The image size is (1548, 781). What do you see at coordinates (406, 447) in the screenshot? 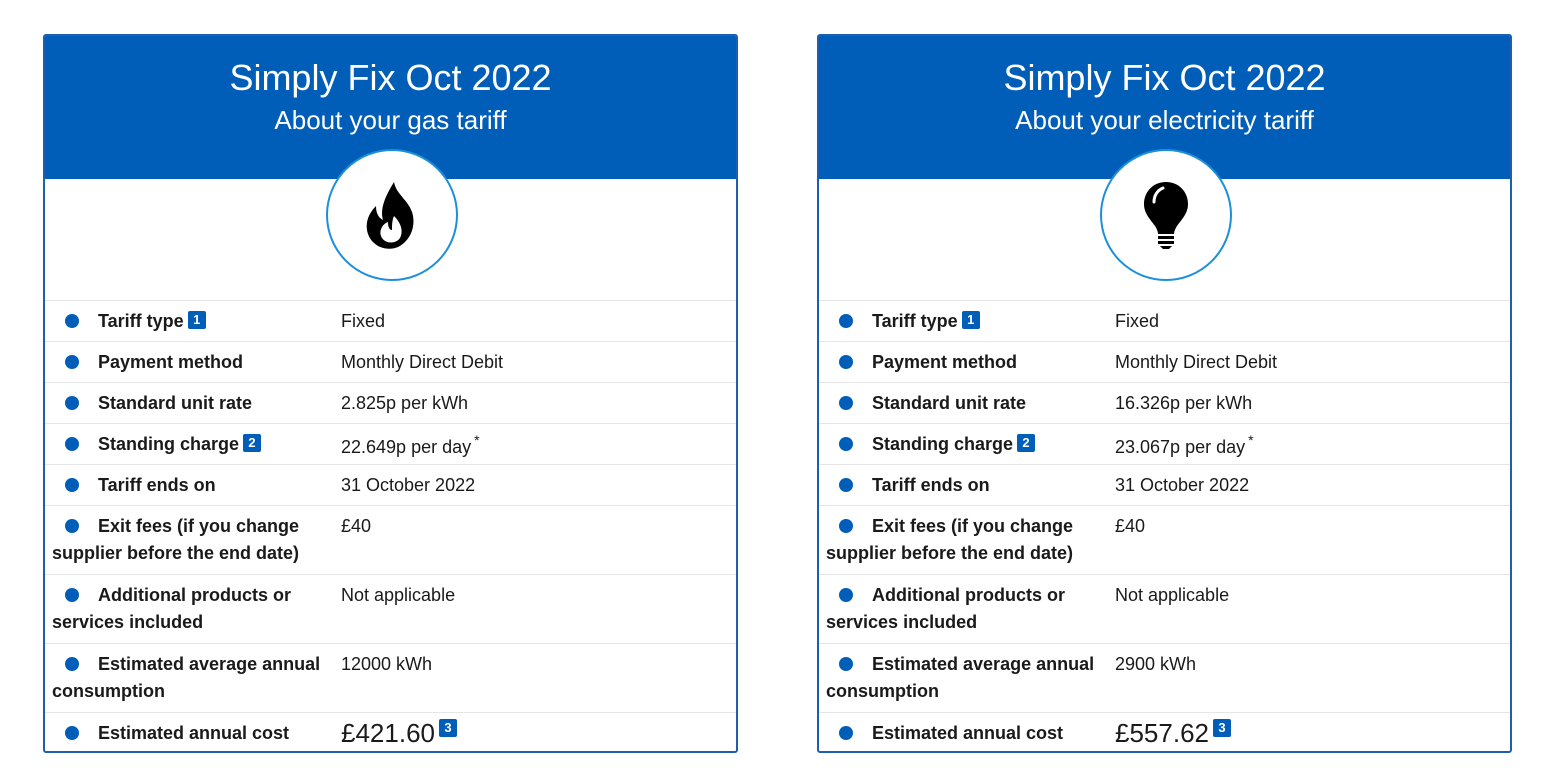
I see `row-value: 22.649p per day` at bounding box center [406, 447].